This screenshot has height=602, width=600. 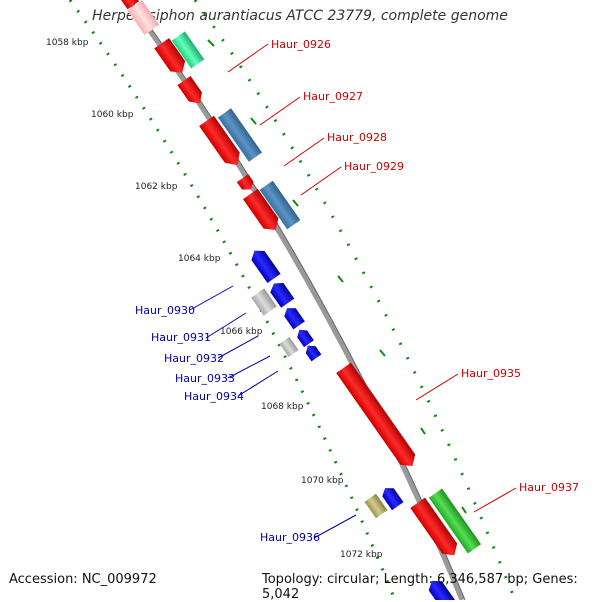 I want to click on gene-label-haur-0926: Haur_0926, so click(x=301, y=44).